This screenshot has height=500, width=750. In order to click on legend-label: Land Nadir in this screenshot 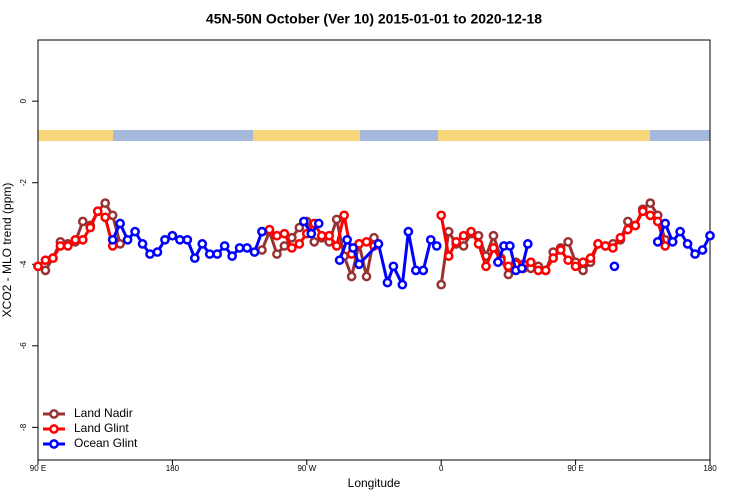, I will do `click(103, 413)`.